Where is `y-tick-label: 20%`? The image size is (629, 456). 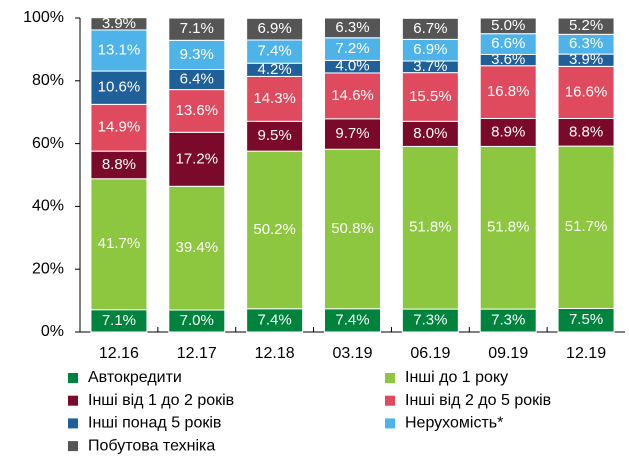
y-tick-label: 20% is located at coordinates (48, 268).